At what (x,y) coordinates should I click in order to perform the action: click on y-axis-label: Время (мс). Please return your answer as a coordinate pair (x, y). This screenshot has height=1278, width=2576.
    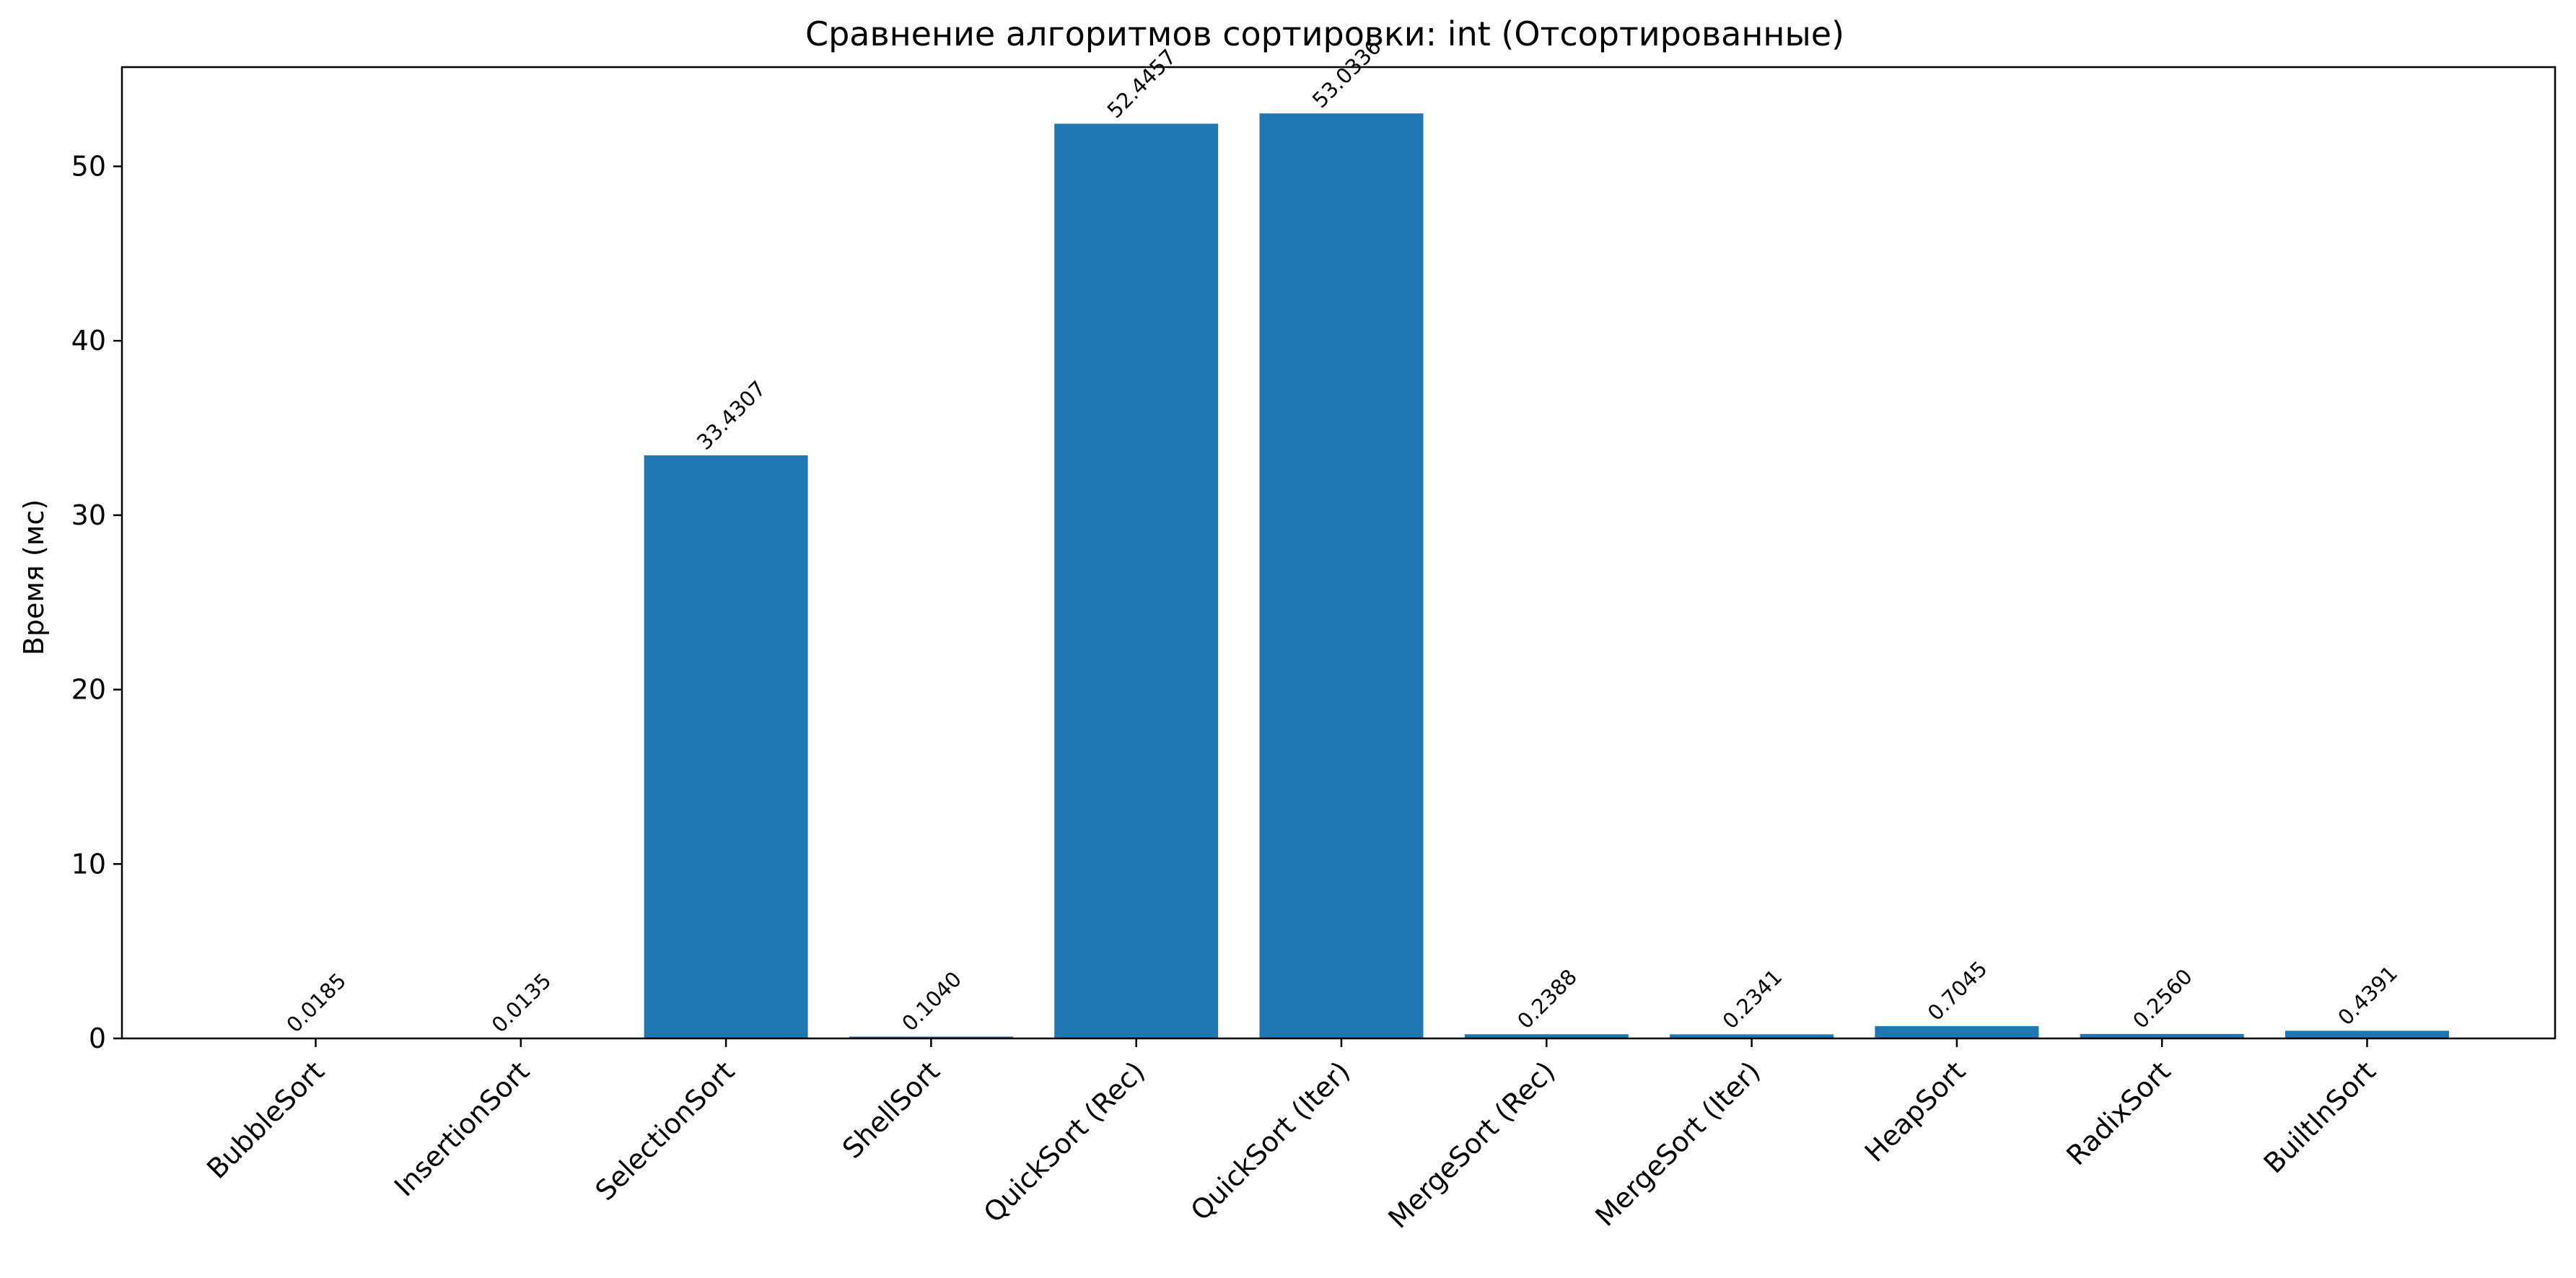
    Looking at the image, I should click on (34, 577).